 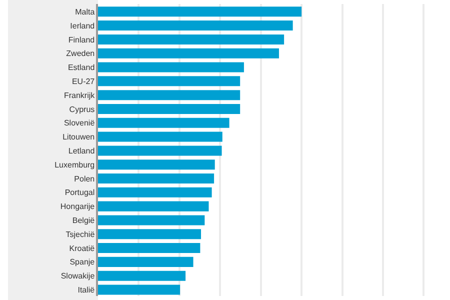 I want to click on y-tick-label: Letland, so click(x=81, y=151).